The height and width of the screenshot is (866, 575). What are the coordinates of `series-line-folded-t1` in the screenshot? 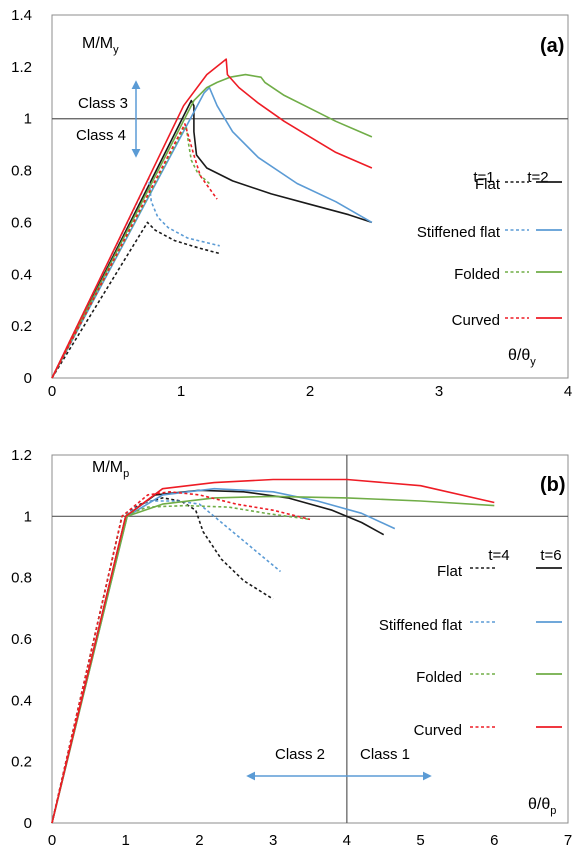 It's located at (130, 252).